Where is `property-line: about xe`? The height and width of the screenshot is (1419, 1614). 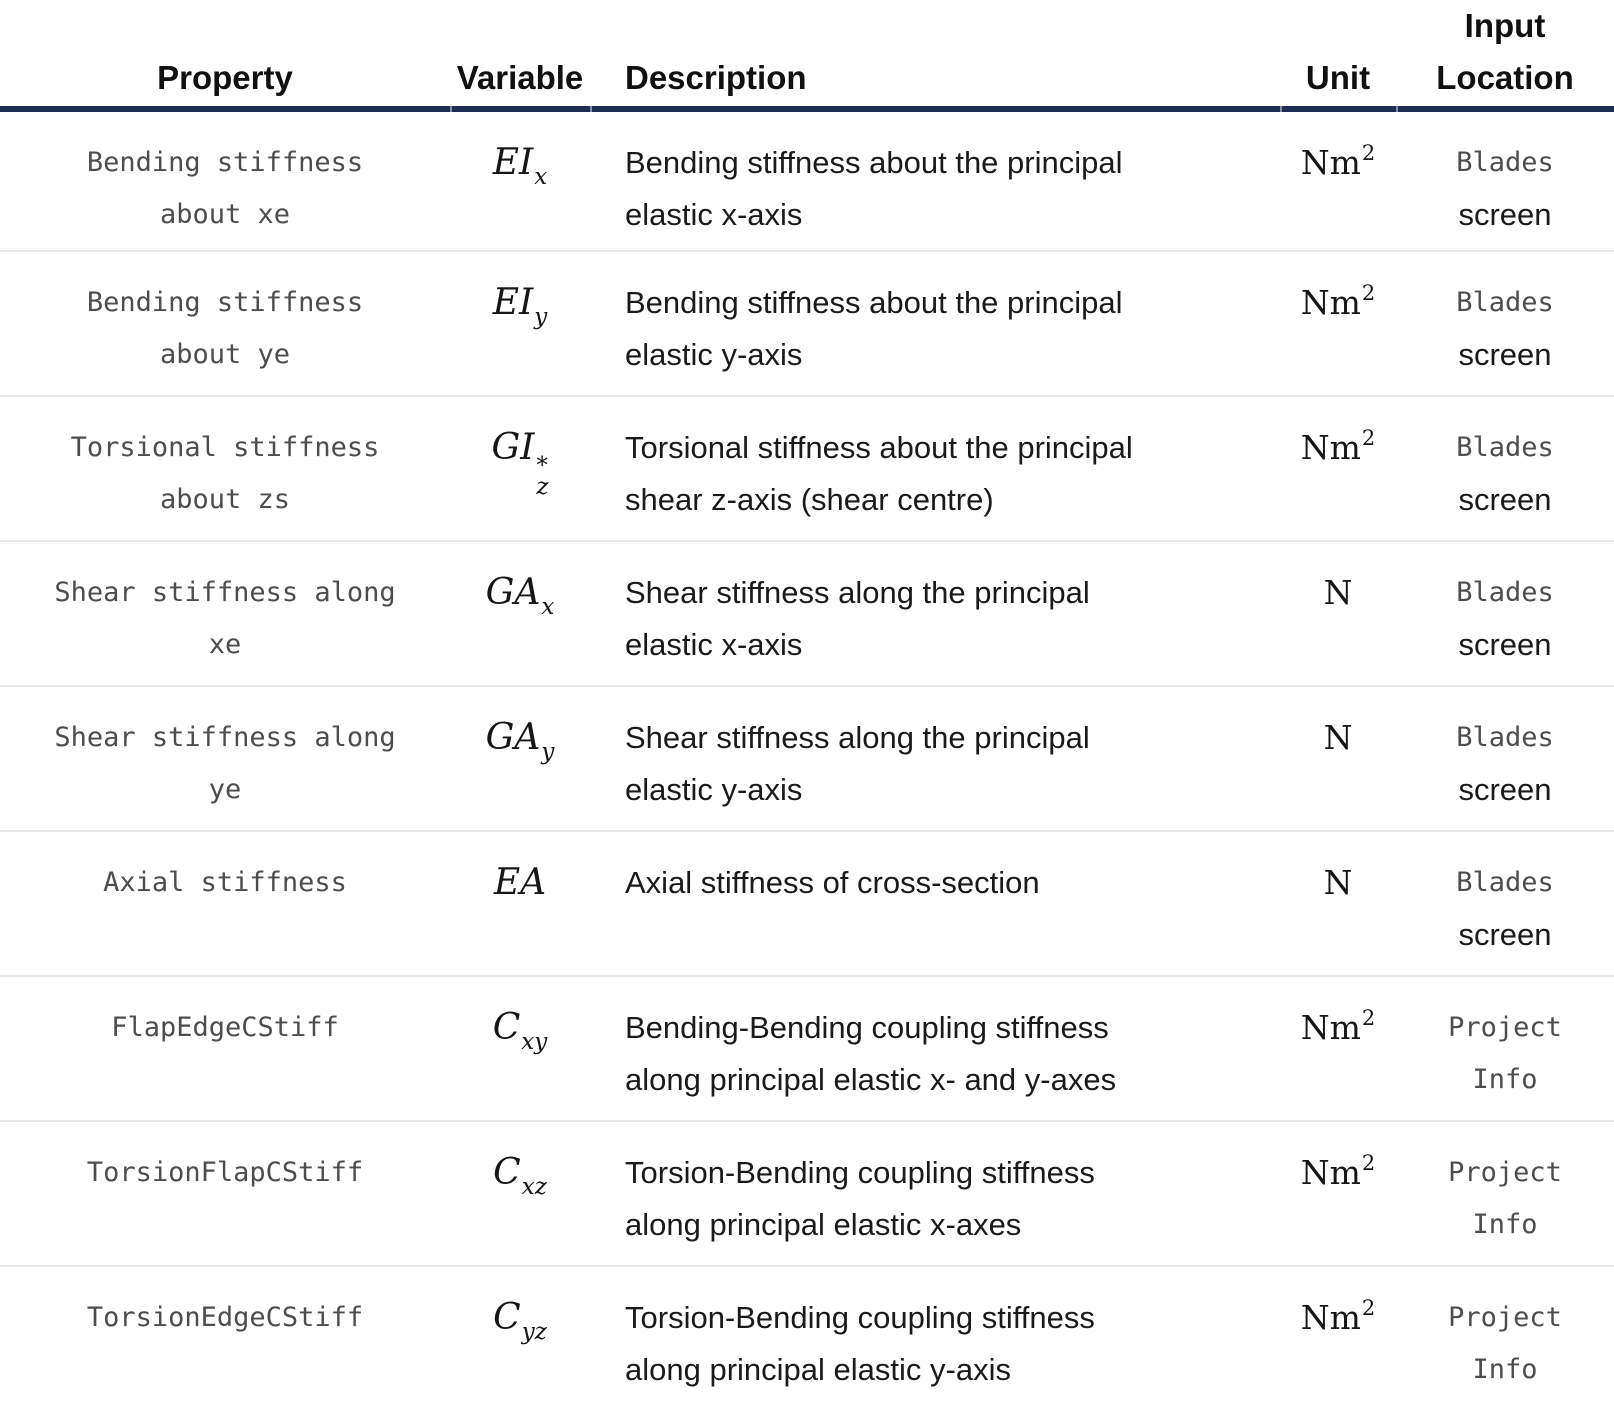 property-line: about xe is located at coordinates (225, 214).